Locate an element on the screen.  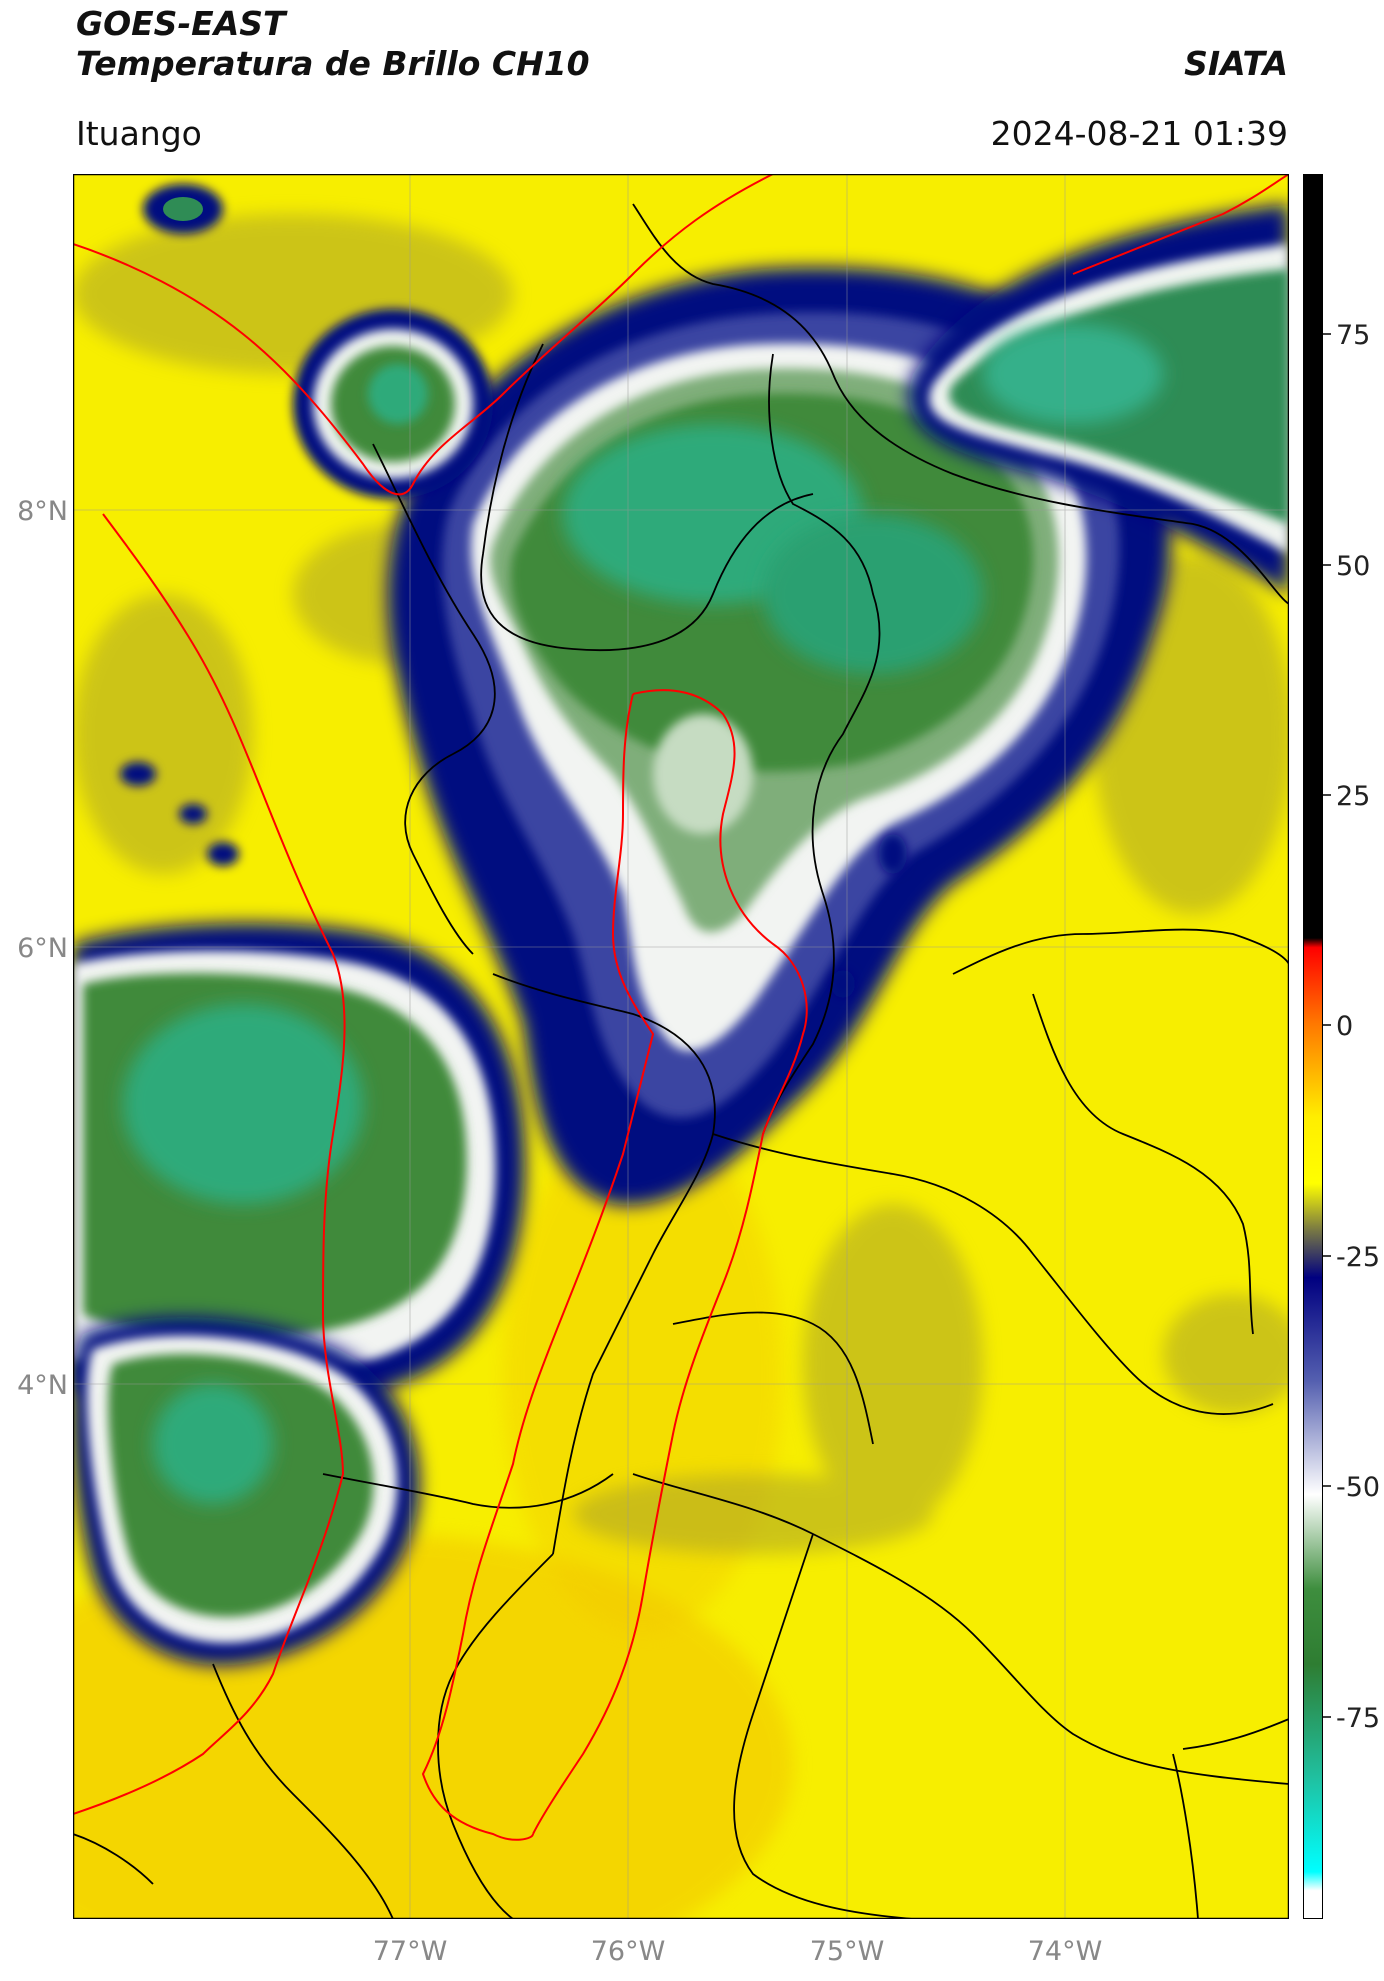
colorbar-ticks is located at coordinates (1327, 1025).